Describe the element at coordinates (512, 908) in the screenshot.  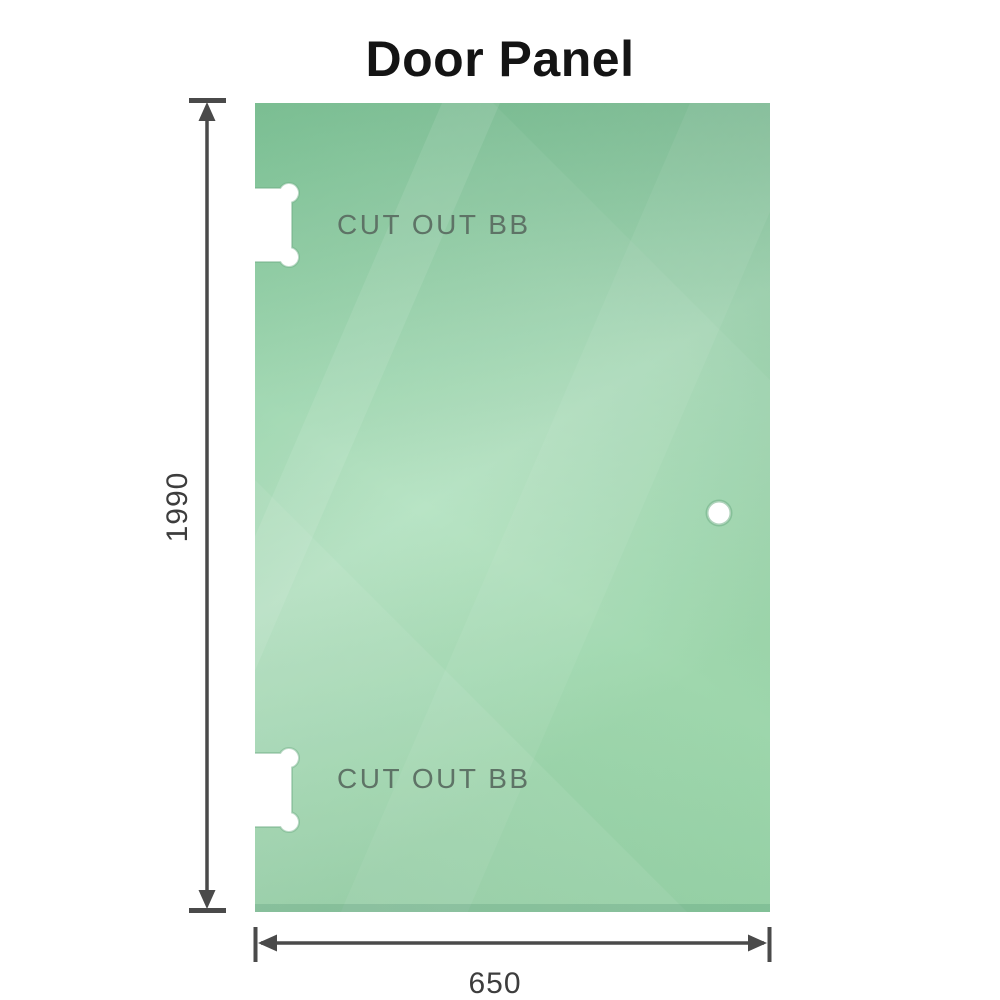
I see `panel-bottom-shadow` at that location.